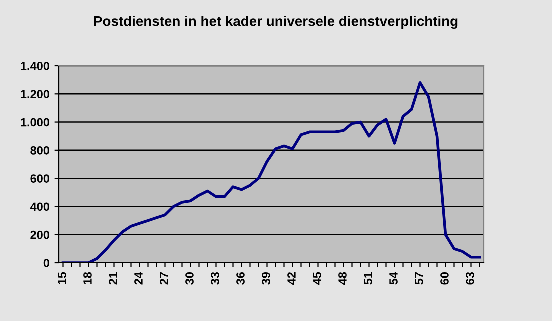  Describe the element at coordinates (276, 23) in the screenshot. I see `chart-title: Postdiensten in het kader universele dienstverplichting` at that location.